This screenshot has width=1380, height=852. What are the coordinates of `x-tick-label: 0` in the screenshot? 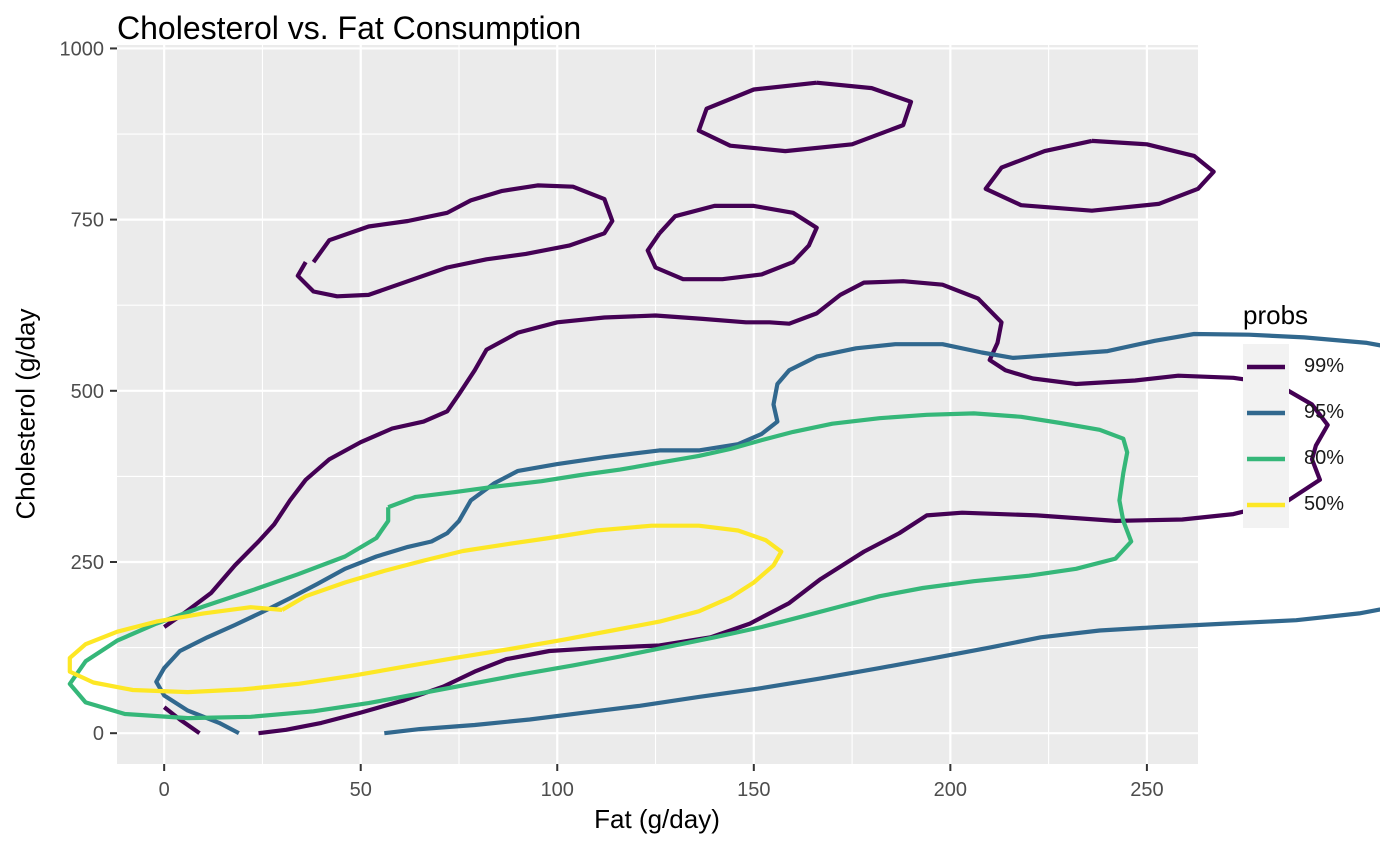 It's located at (164, 790).